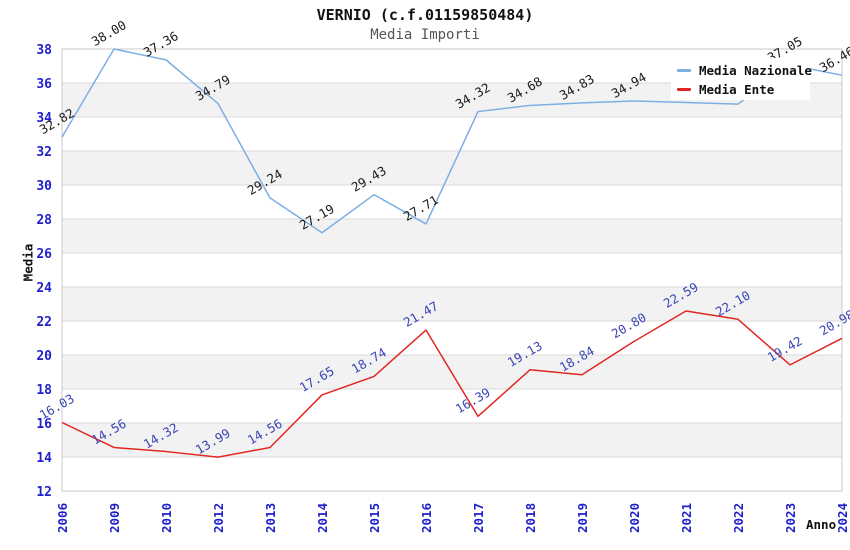  Describe the element at coordinates (44, 492) in the screenshot. I see `y-tick-label: 12` at that location.